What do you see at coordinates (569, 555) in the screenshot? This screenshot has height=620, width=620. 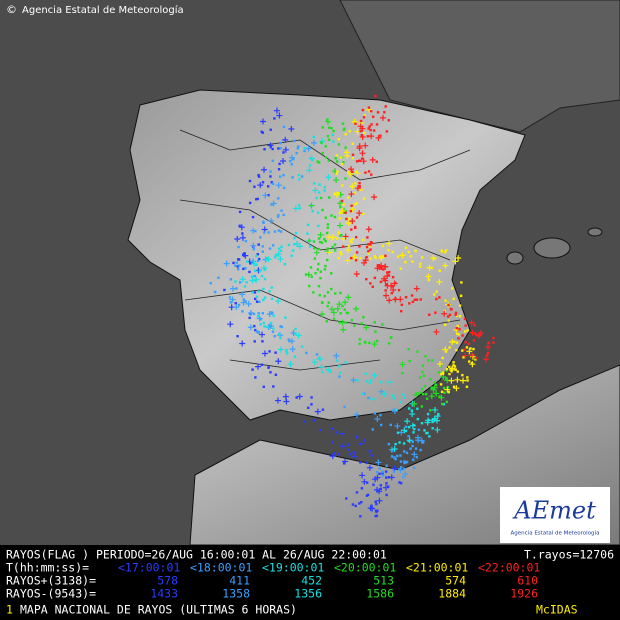 I see `total: T.rayos=12706` at bounding box center [569, 555].